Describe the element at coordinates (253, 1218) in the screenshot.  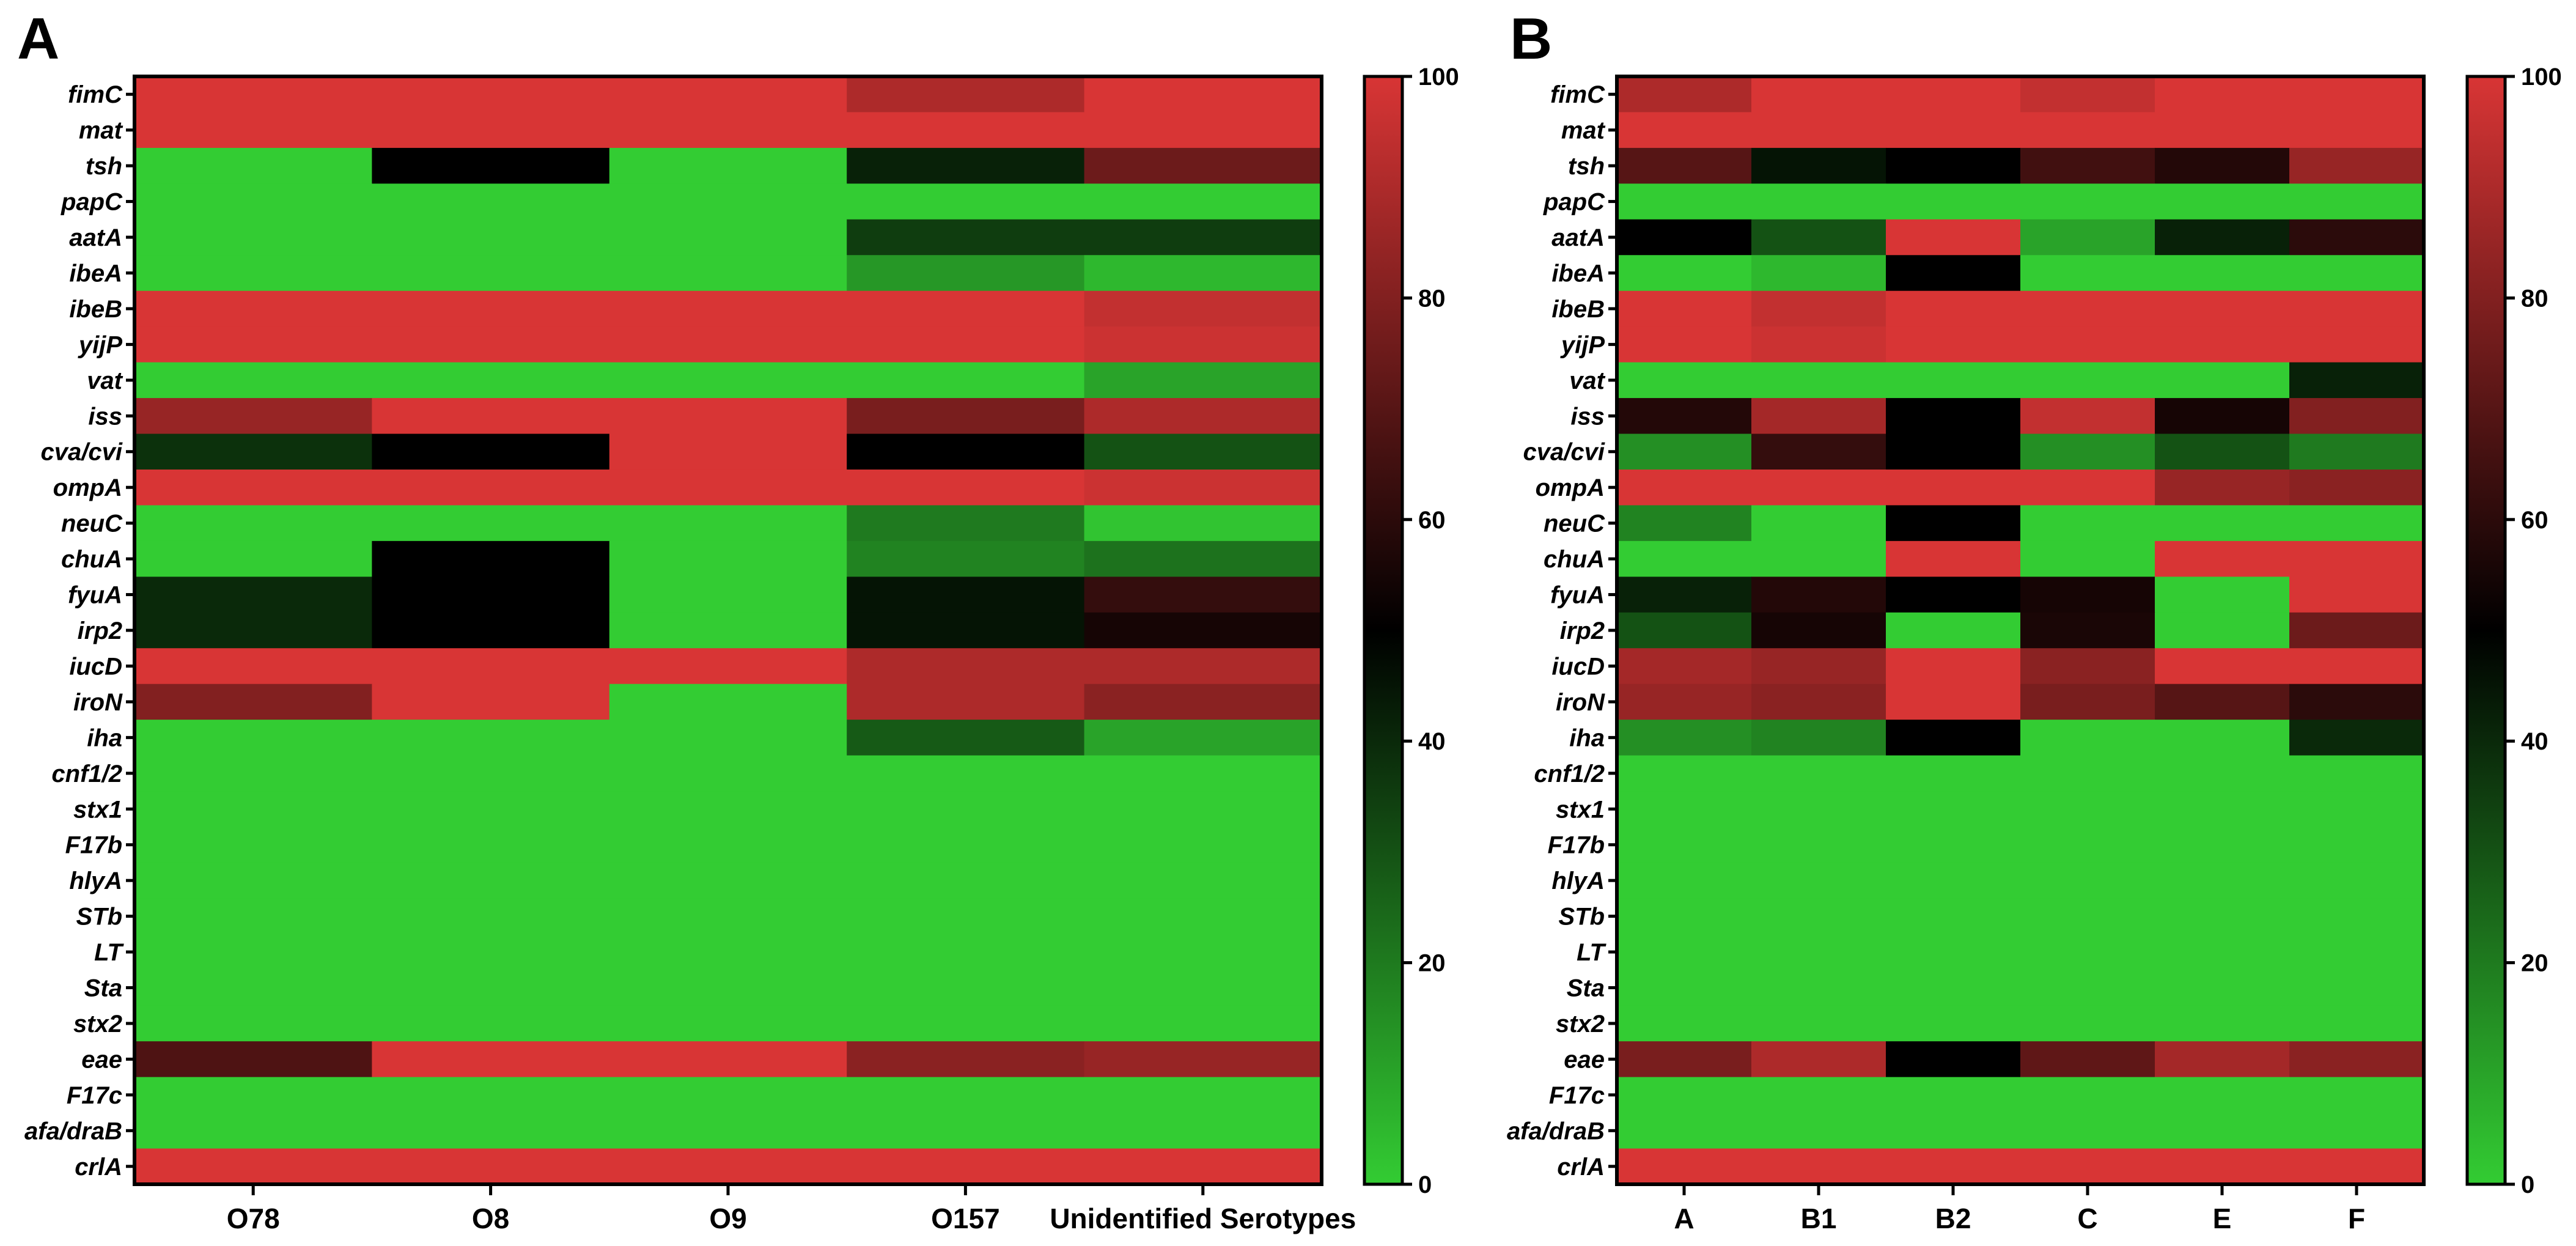
I see `column-label: O78` at that location.